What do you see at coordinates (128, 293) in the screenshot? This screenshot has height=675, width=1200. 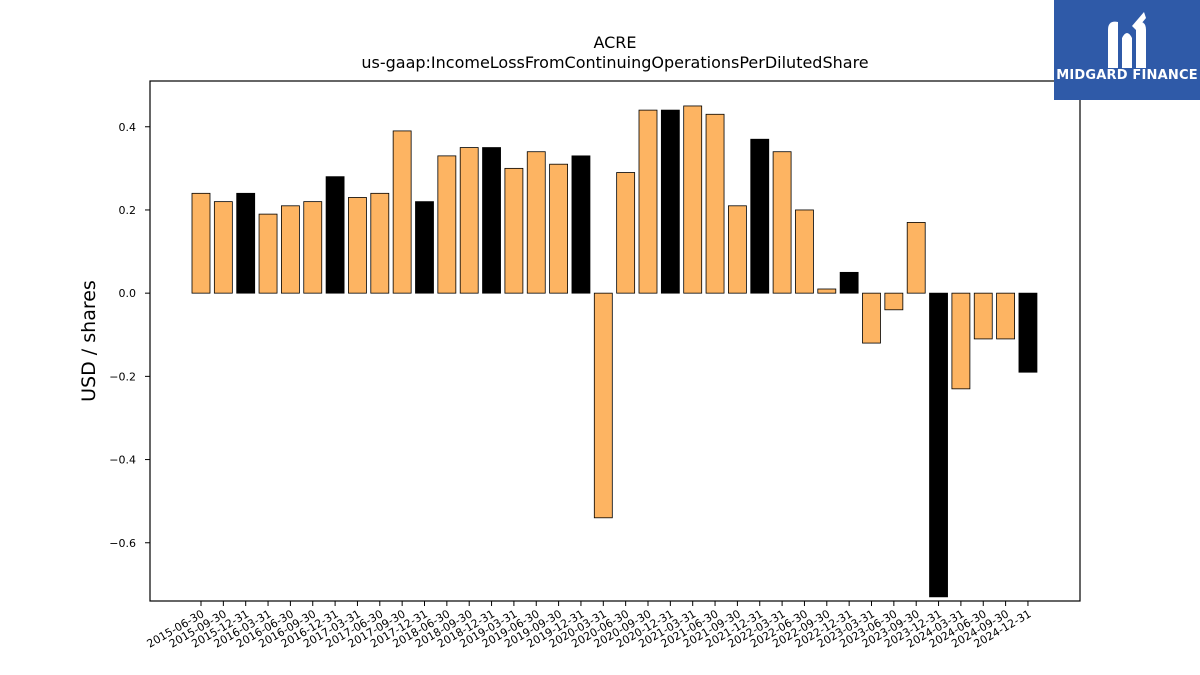 I see `y-tick-label: 0.0` at bounding box center [128, 293].